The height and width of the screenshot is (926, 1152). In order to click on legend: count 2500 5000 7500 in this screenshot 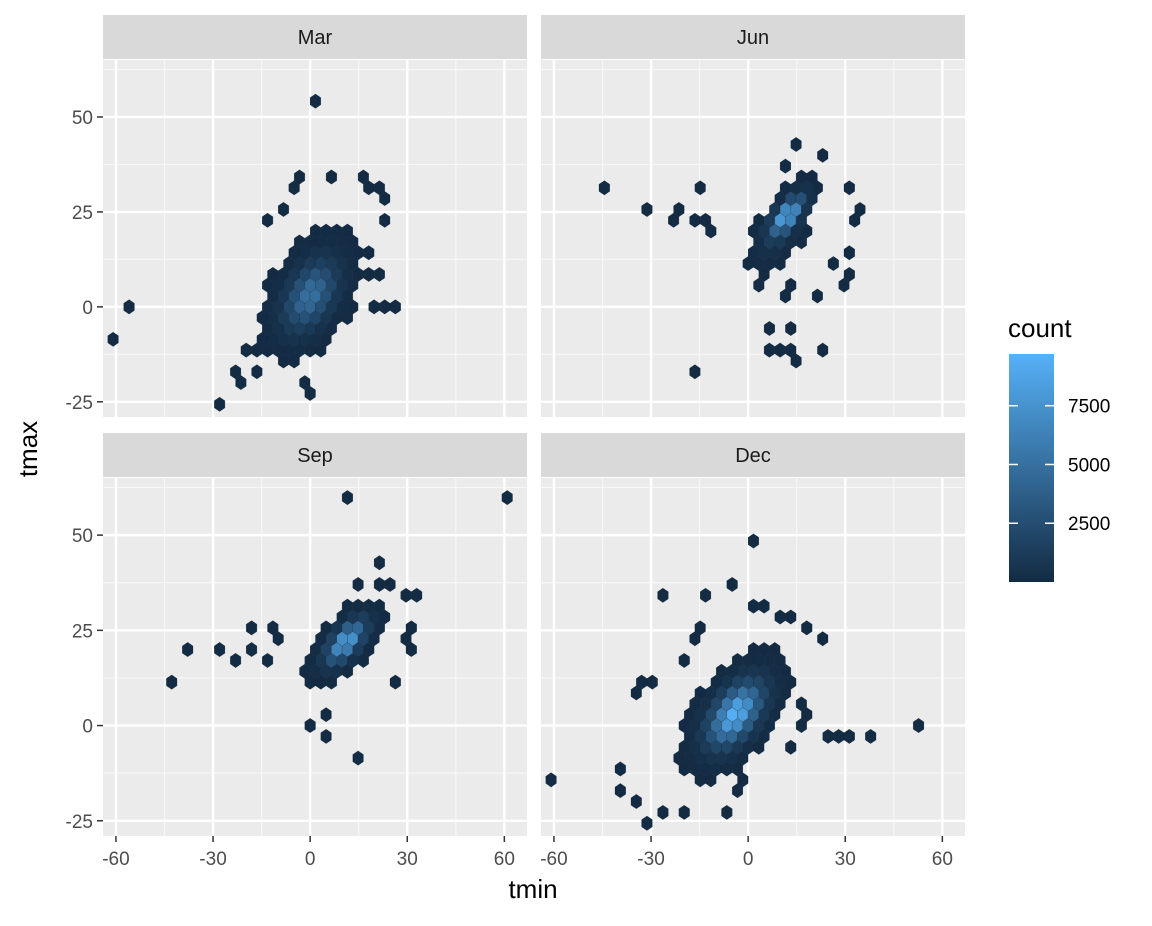, I will do `click(1059, 447)`.